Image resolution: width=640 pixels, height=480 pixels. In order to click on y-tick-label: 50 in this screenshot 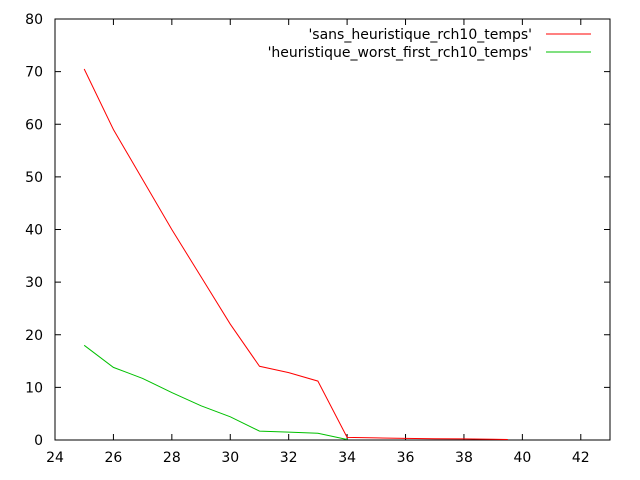, I will do `click(34, 178)`.